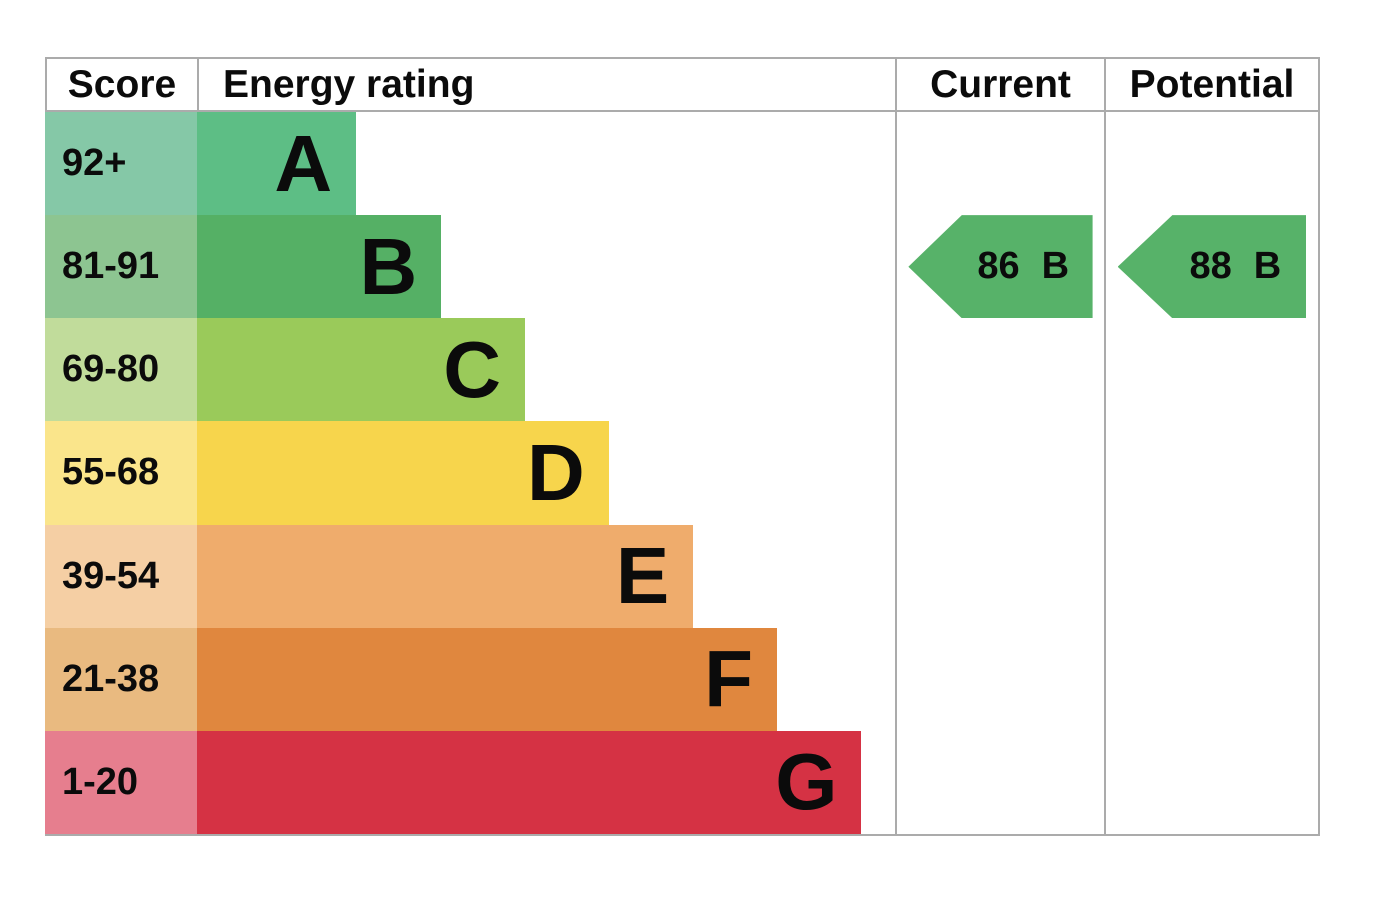  Describe the element at coordinates (388, 266) in the screenshot. I see `band-letter-b: B` at that location.